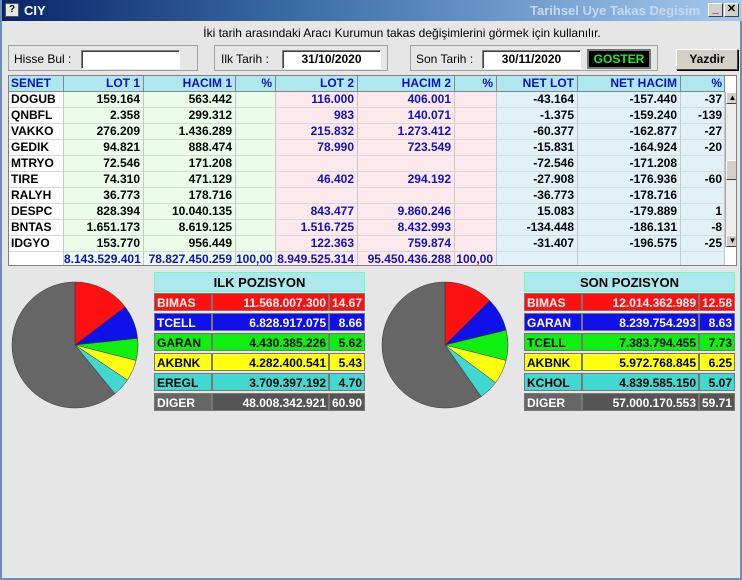 The width and height of the screenshot is (742, 580). What do you see at coordinates (431, 345) in the screenshot?
I see `pie-slice-diger` at bounding box center [431, 345].